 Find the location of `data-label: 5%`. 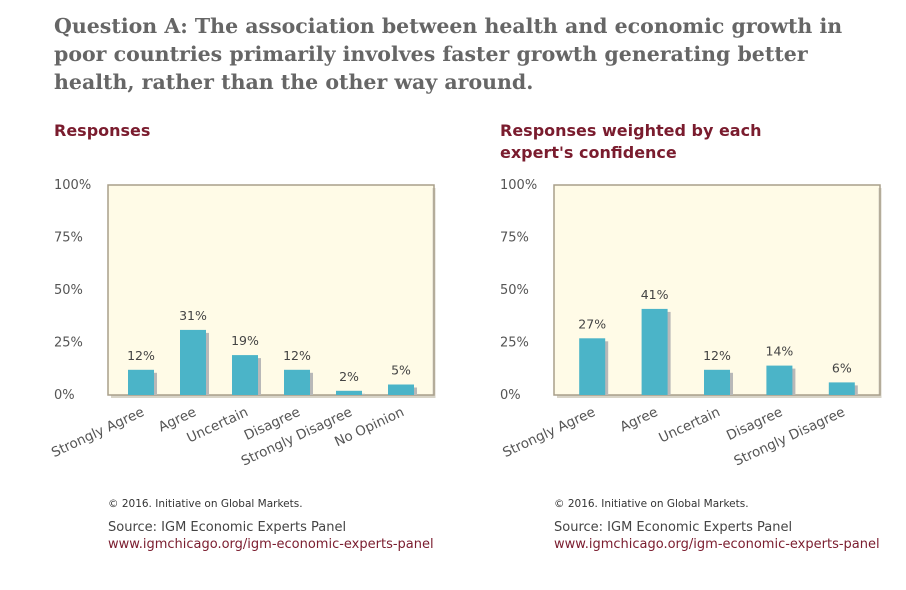

data-label: 5% is located at coordinates (401, 370).